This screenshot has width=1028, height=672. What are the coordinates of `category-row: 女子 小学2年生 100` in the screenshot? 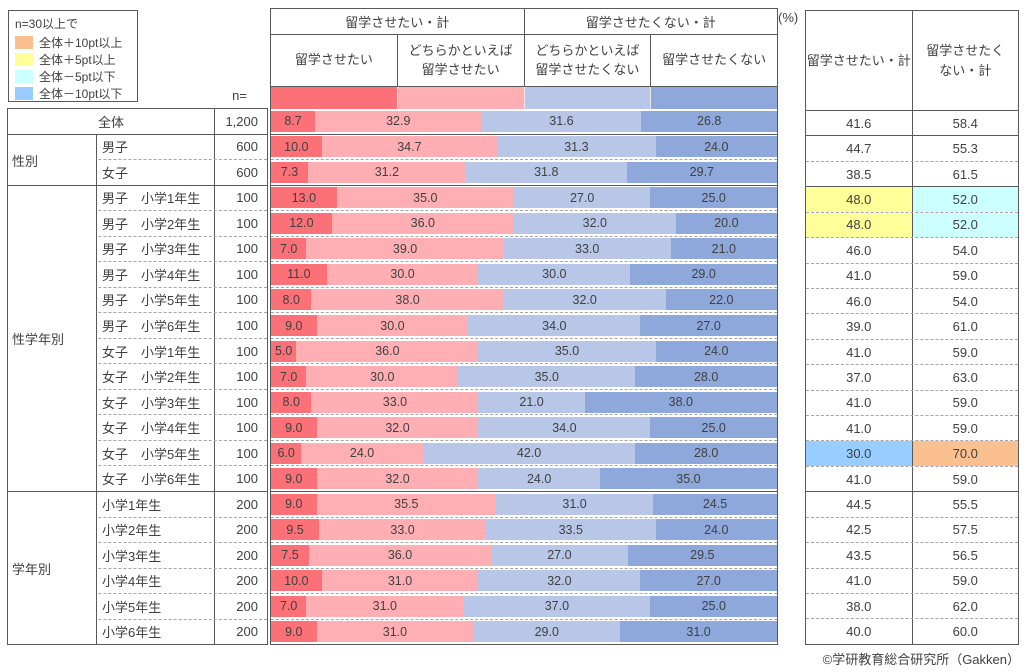 It's located at (137, 376).